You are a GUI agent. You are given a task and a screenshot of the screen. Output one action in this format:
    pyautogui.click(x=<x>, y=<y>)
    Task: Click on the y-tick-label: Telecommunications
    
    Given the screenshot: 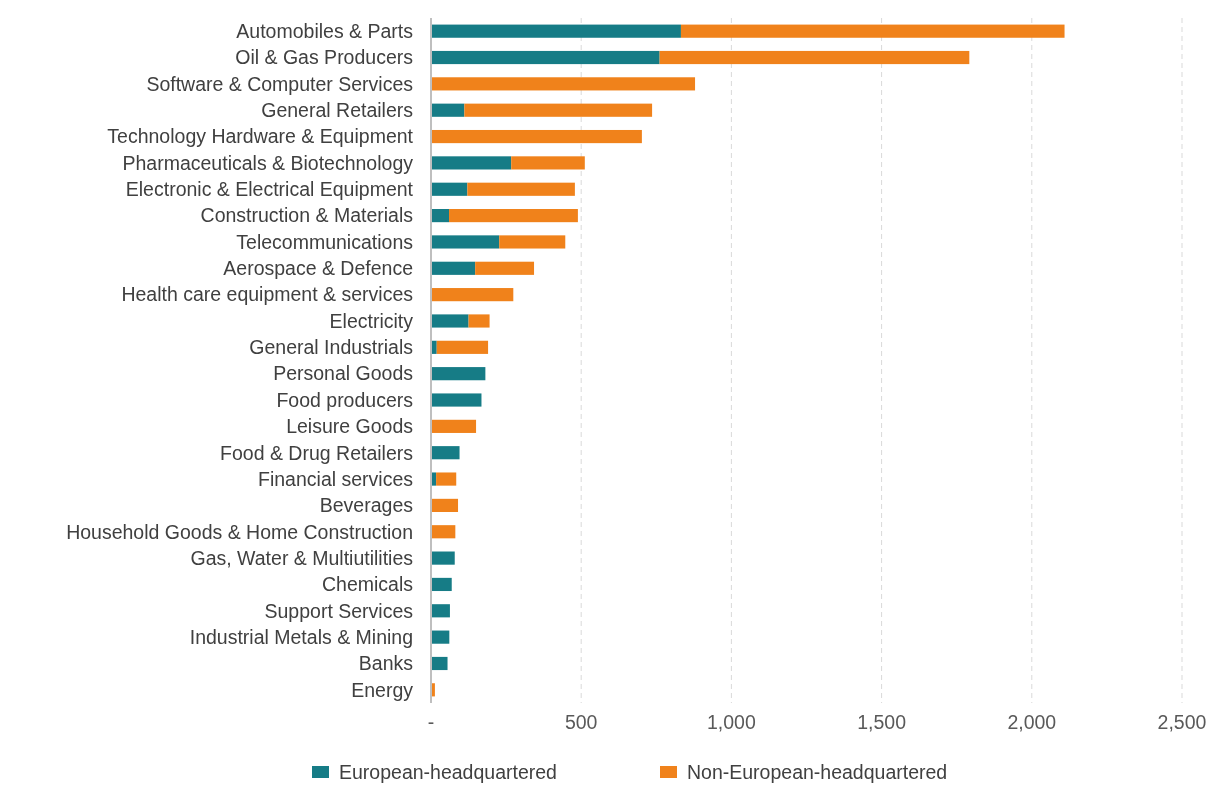 What is the action you would take?
    pyautogui.click(x=325, y=241)
    